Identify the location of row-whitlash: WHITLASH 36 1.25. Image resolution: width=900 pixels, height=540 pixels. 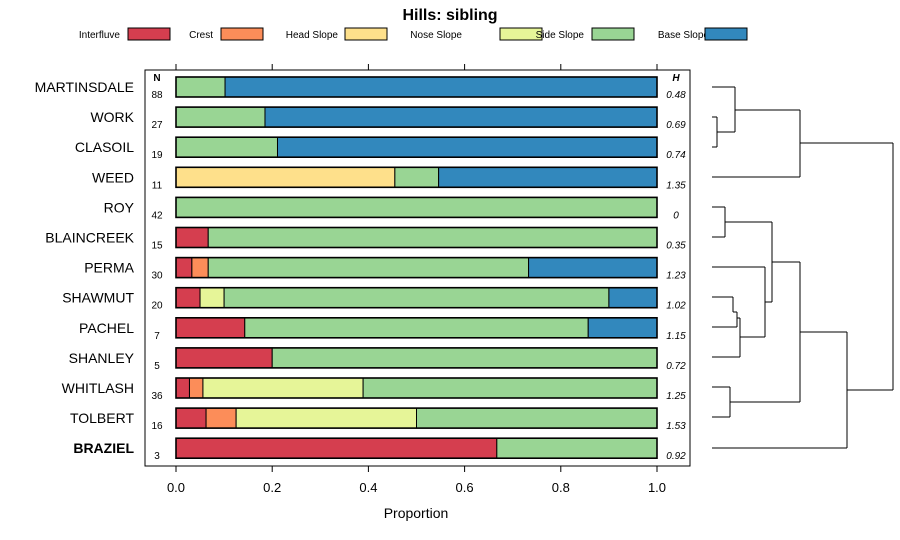
(374, 389).